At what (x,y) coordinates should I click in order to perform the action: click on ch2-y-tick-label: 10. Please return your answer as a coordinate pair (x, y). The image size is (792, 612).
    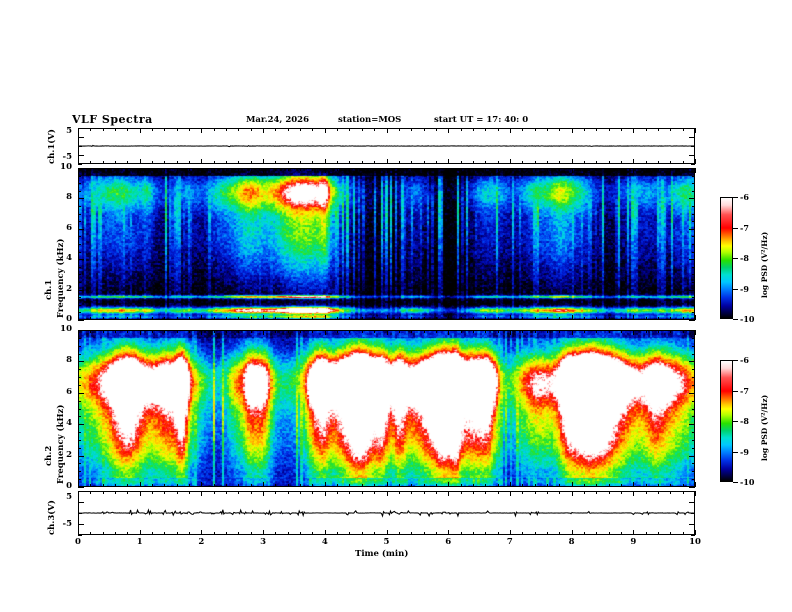
    Looking at the image, I should click on (66, 329).